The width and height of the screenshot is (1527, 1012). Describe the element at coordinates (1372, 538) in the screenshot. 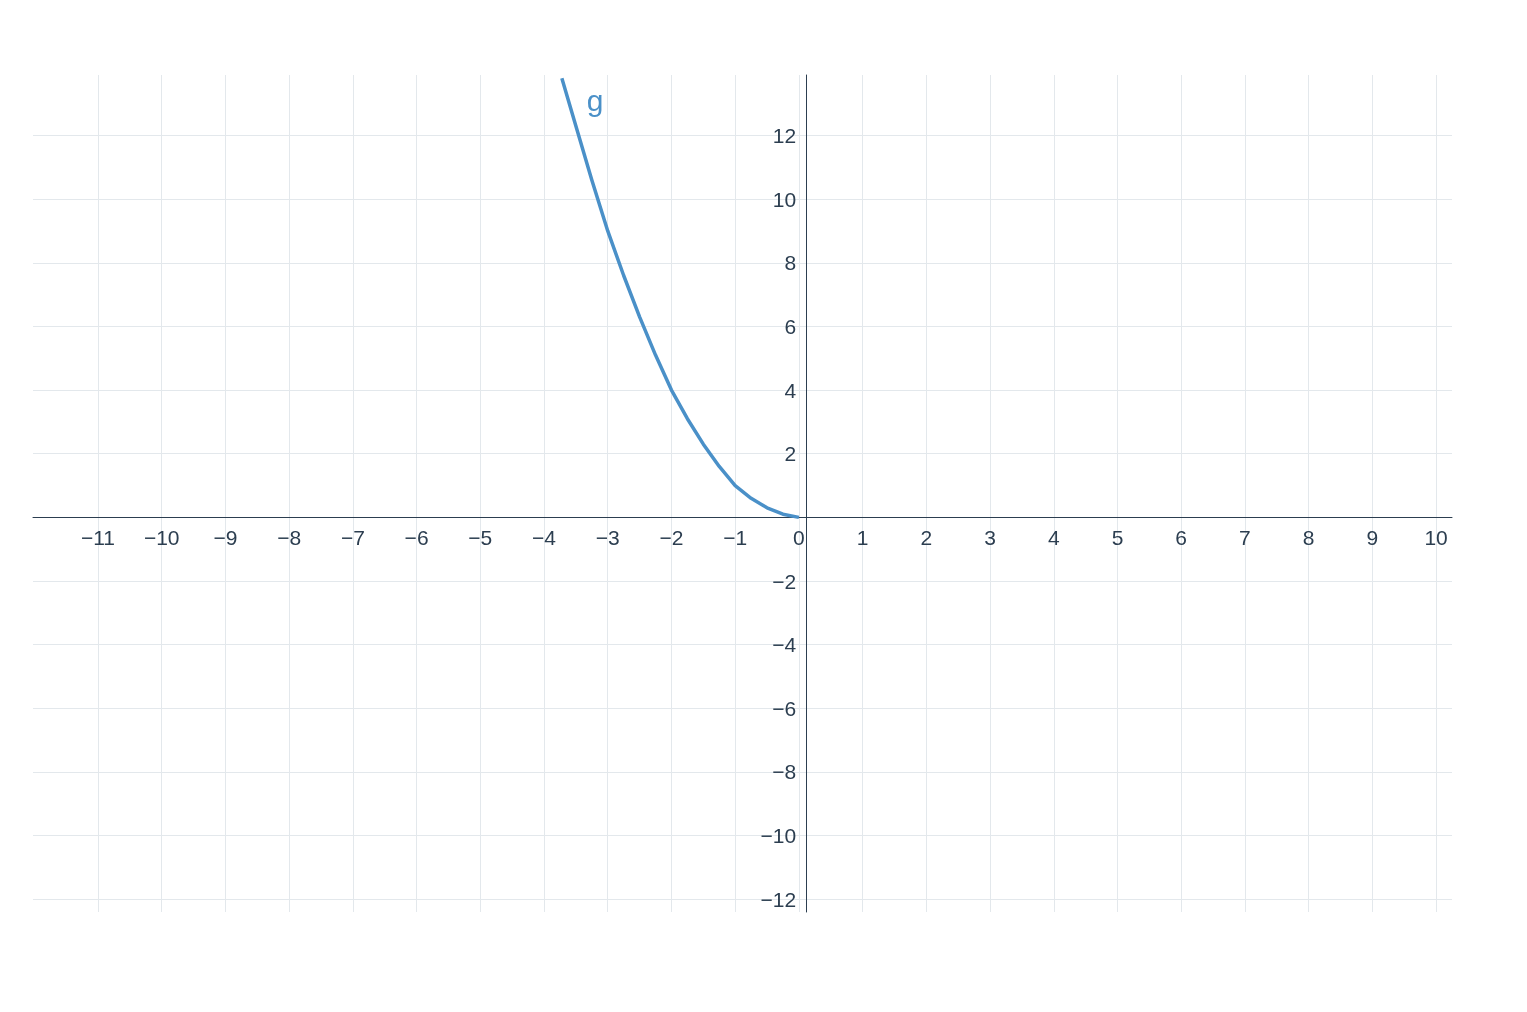

I see `x-tick-label: 9` at that location.